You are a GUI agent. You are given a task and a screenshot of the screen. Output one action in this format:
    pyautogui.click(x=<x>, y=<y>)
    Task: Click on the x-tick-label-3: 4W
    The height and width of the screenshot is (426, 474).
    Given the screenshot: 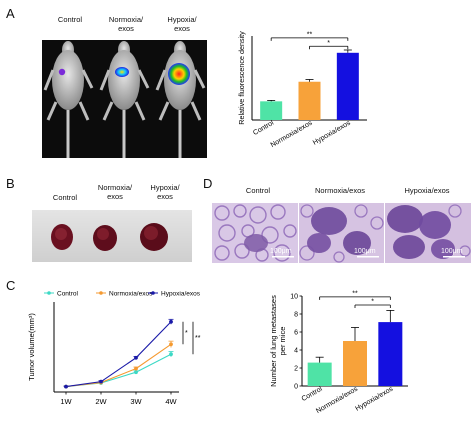 What is the action you would take?
    pyautogui.click(x=171, y=401)
    